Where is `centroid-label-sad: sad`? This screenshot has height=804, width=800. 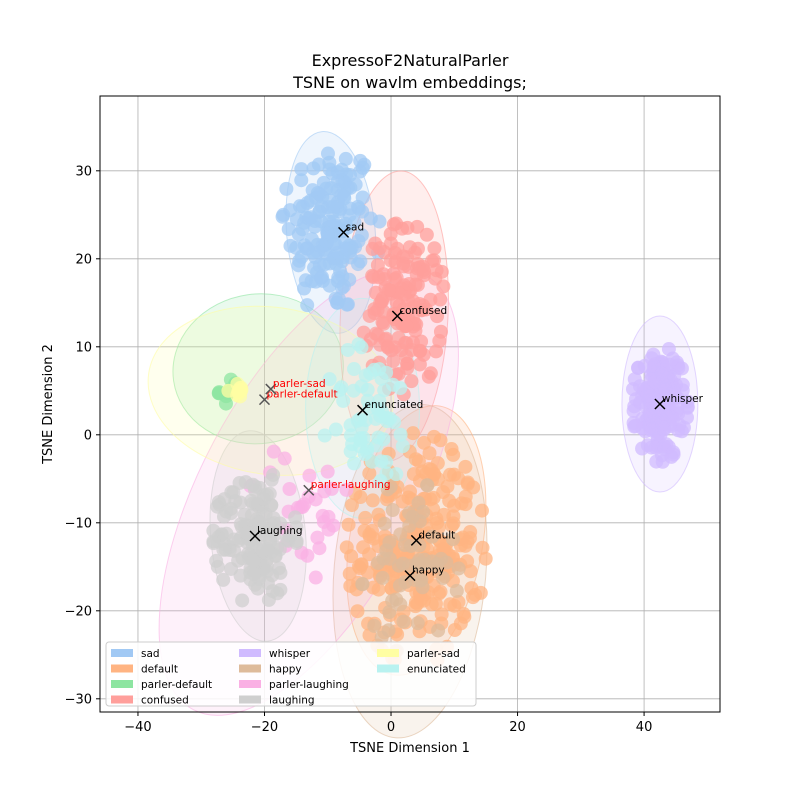 centroid-label-sad: sad is located at coordinates (355, 227).